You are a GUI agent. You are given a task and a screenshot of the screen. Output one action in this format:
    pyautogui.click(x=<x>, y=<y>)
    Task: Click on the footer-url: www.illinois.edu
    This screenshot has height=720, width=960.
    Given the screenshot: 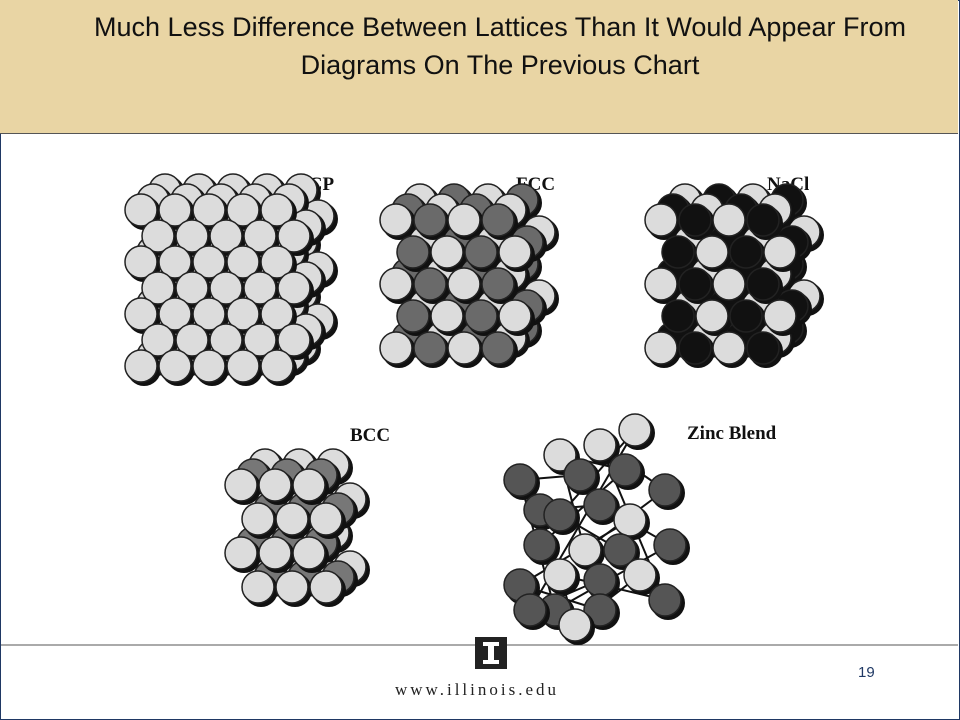 What is the action you would take?
    pyautogui.click(x=477, y=689)
    